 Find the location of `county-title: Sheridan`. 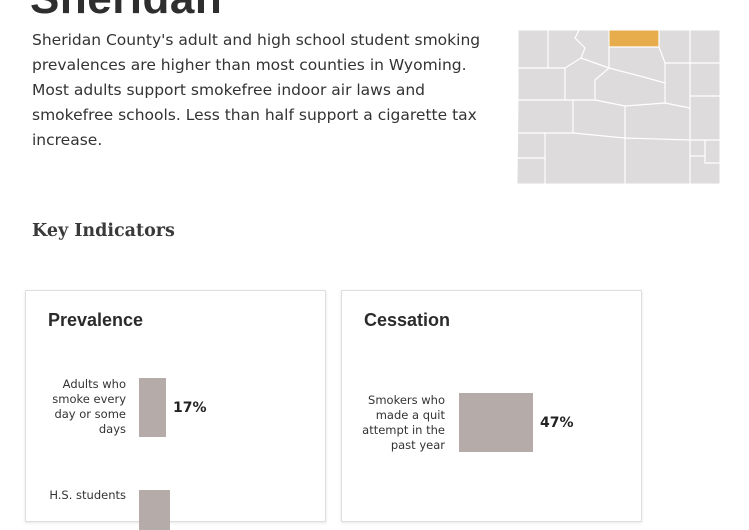

county-title: Sheridan is located at coordinates (126, 12).